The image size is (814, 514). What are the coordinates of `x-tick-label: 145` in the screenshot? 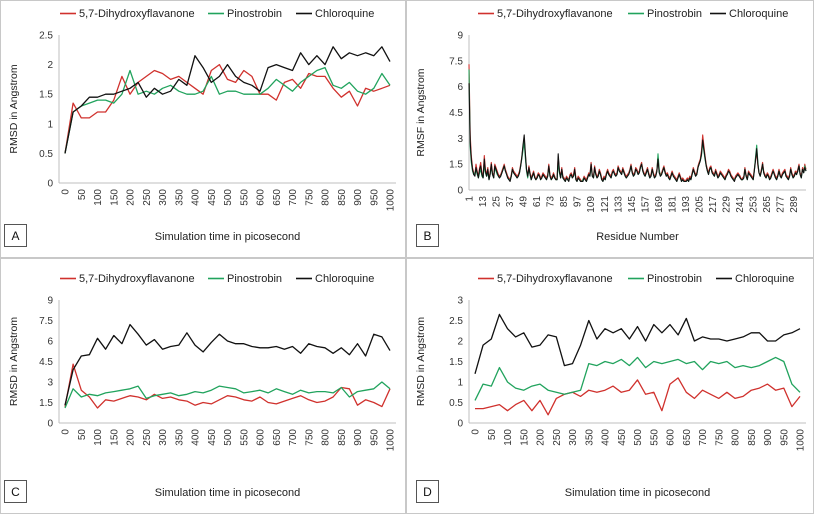 It's located at (632, 204).